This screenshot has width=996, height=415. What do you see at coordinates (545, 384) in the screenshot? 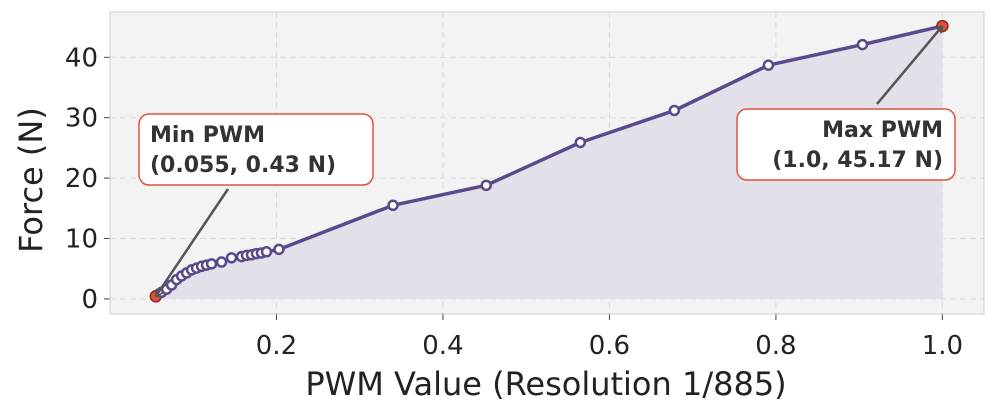
I see `x-axis-label: PWM Value (Resolution 1/885)` at bounding box center [545, 384].